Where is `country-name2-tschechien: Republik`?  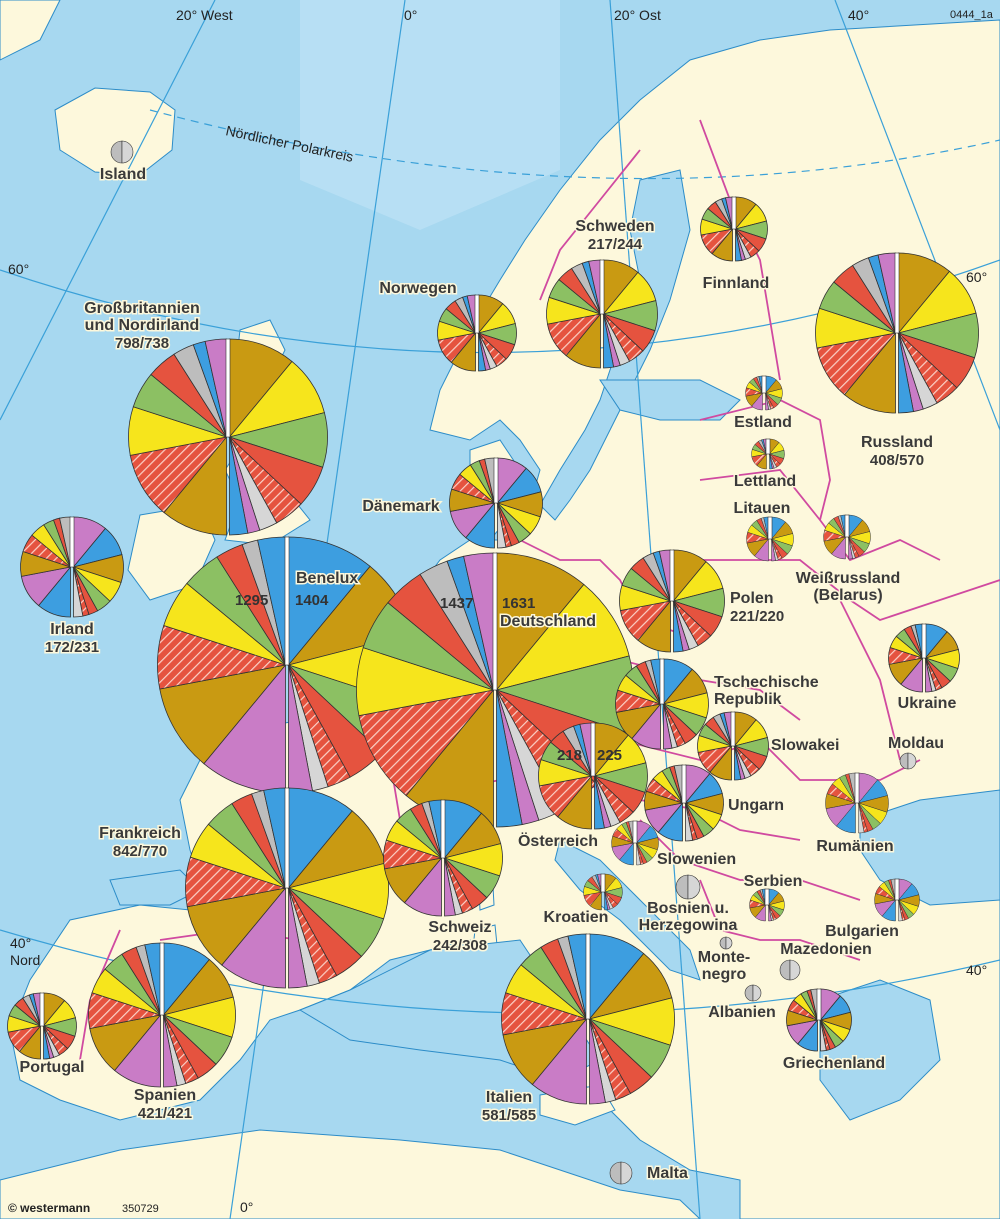
country-name2-tschechien: Republik is located at coordinates (748, 699).